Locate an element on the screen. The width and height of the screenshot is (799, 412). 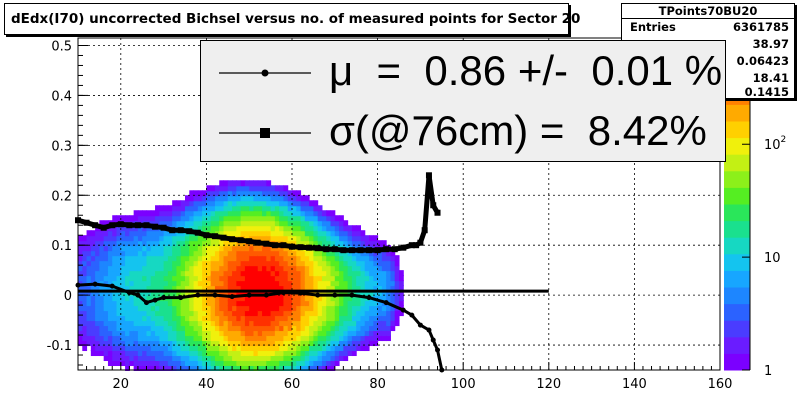
color-scale-swatch is located at coordinates (737, 279).